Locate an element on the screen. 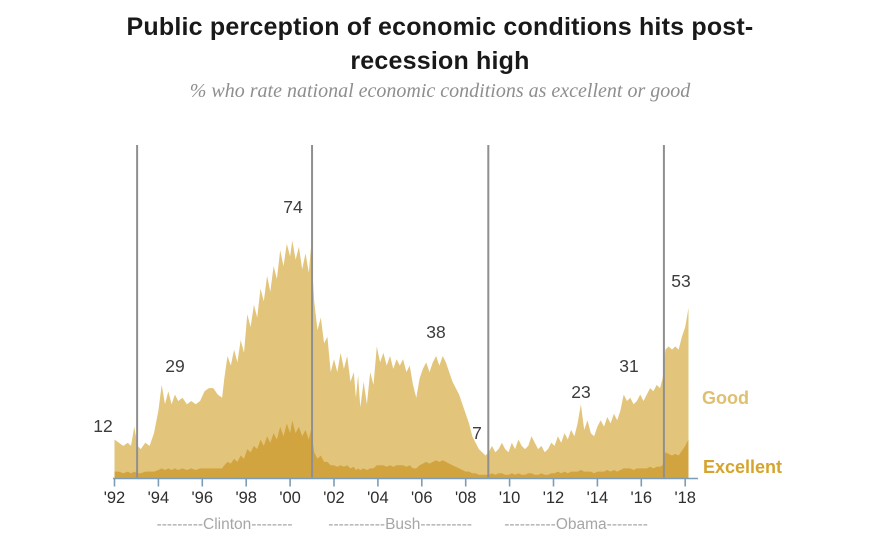  x-tick-label: '00 is located at coordinates (290, 498).